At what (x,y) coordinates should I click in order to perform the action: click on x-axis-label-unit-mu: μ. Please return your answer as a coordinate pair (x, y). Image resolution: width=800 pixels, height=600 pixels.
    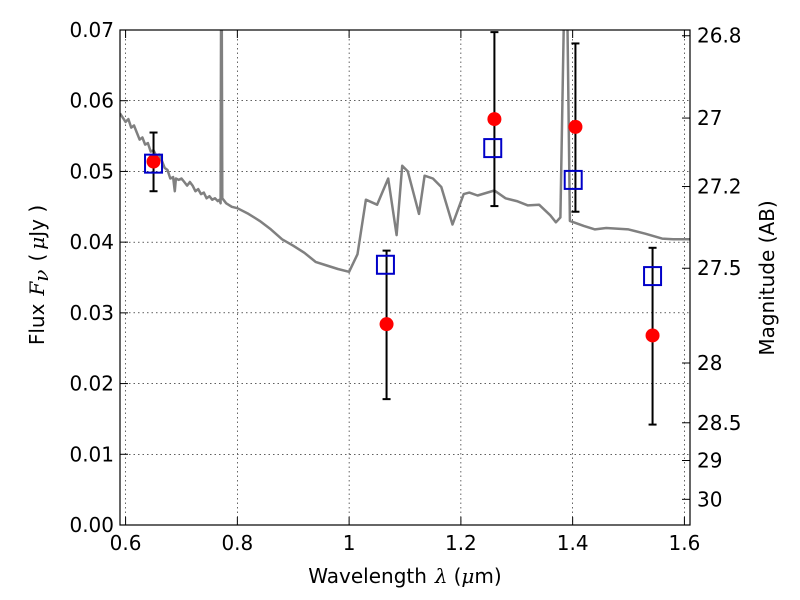
    Looking at the image, I should click on (467, 576).